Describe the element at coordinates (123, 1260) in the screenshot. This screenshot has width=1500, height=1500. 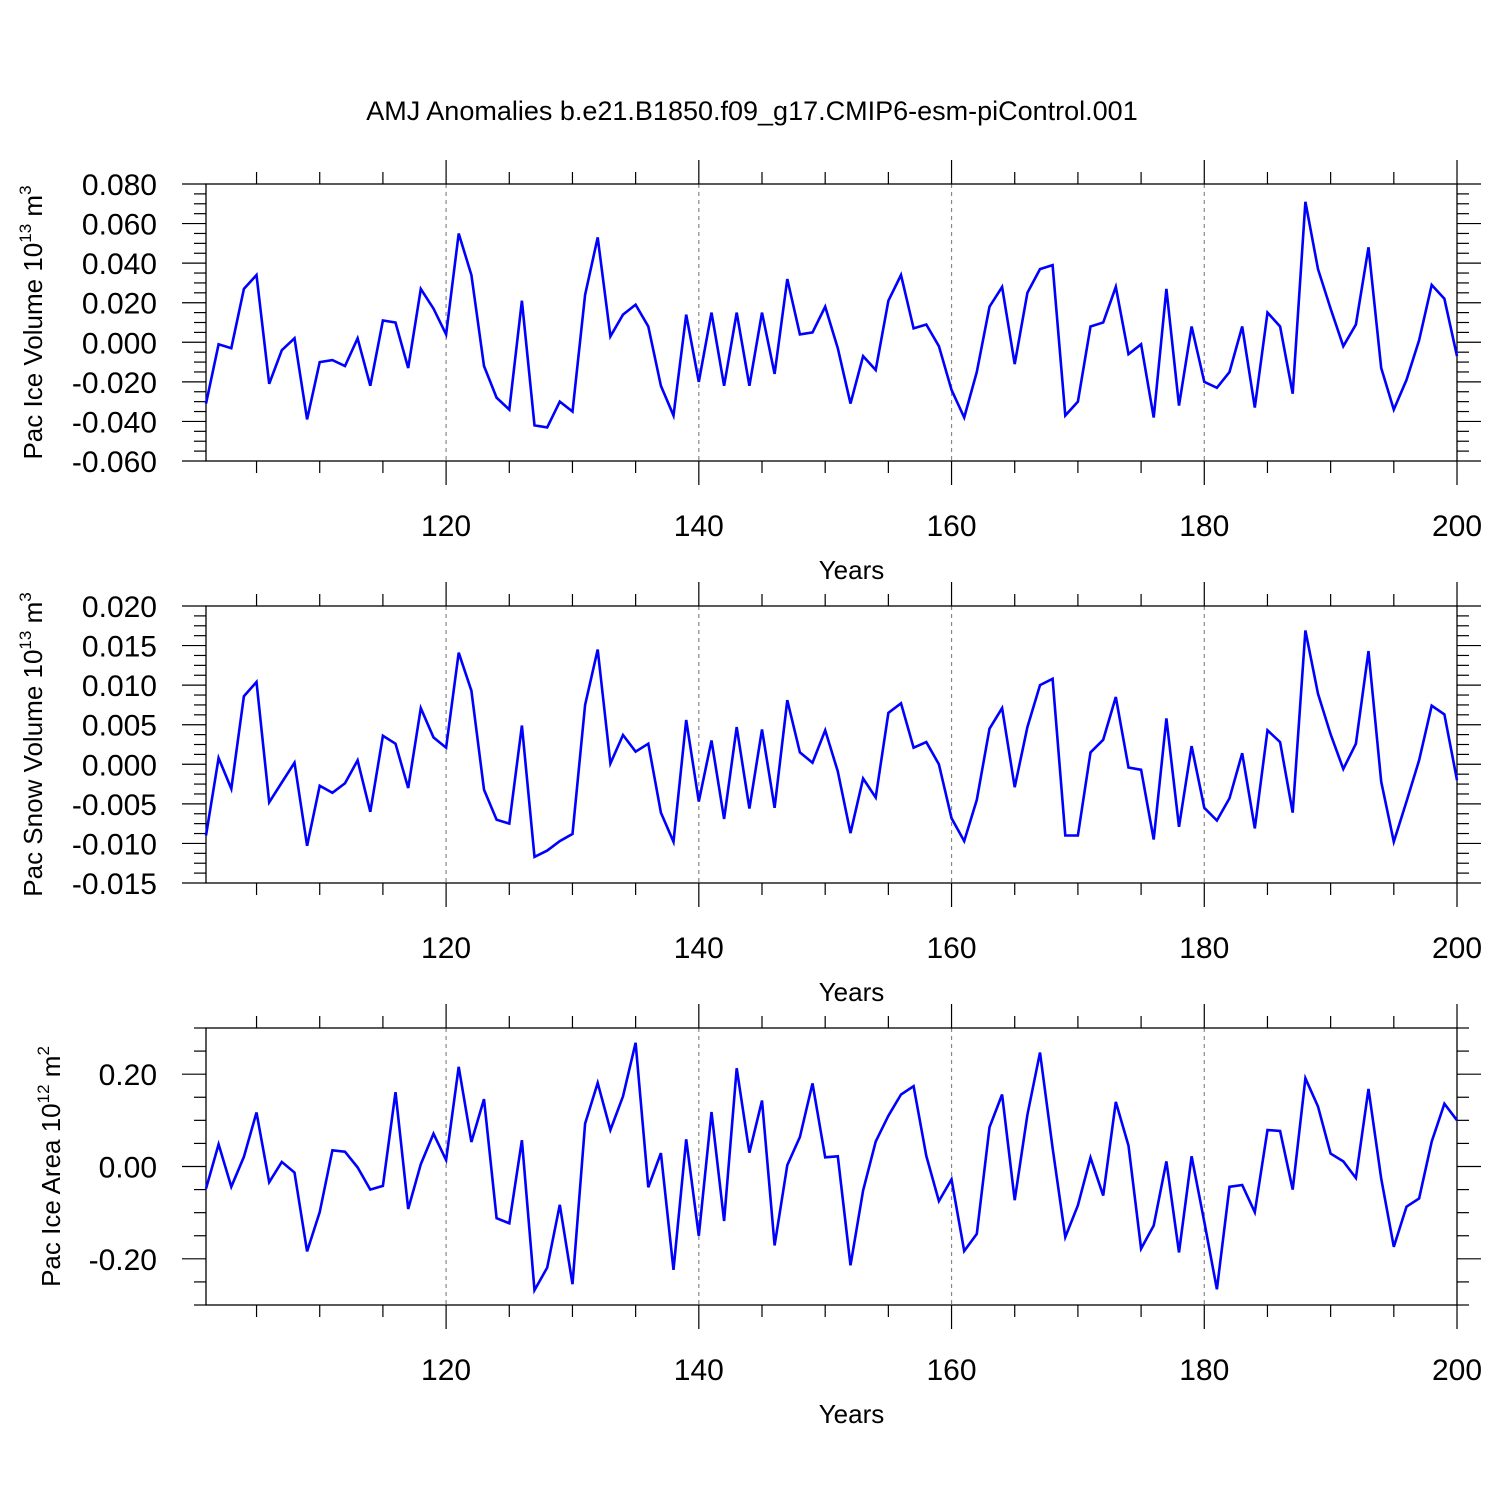
I see `y-tick-label: -0.20` at that location.